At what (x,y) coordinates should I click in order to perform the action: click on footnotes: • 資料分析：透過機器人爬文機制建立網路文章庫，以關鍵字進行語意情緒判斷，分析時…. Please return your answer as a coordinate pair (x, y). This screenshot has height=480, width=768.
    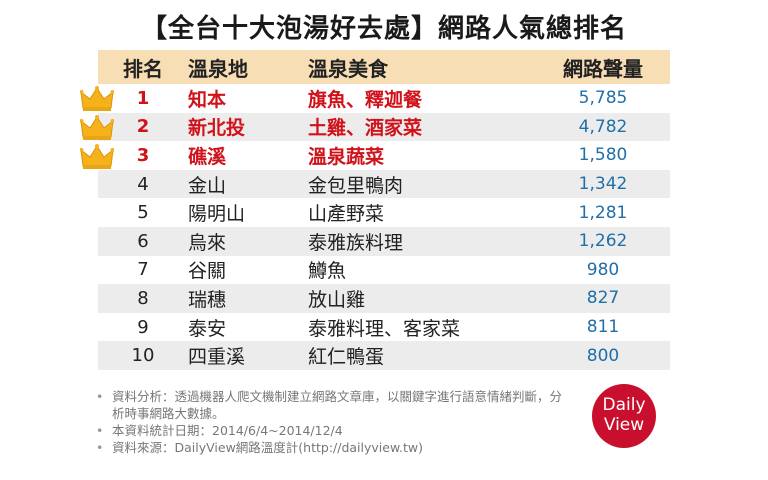
    Looking at the image, I should click on (331, 422).